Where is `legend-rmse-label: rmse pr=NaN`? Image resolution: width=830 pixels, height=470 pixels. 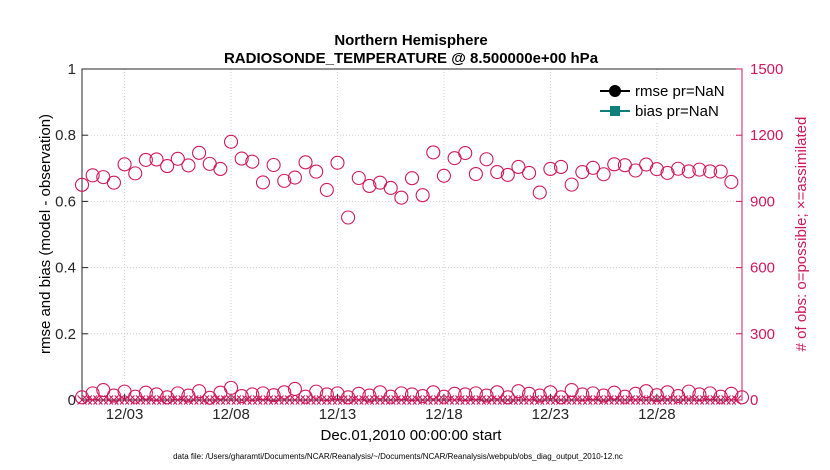
legend-rmse-label: rmse pr=NaN is located at coordinates (680, 91).